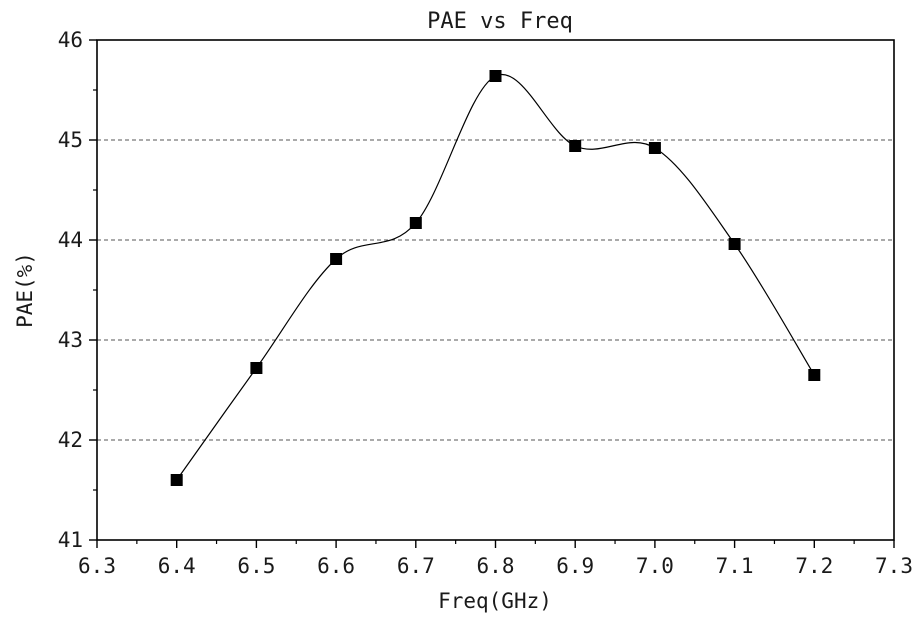 This screenshot has height=617, width=917. Describe the element at coordinates (25, 290) in the screenshot. I see `y-axis-label: PAE(%)` at that location.